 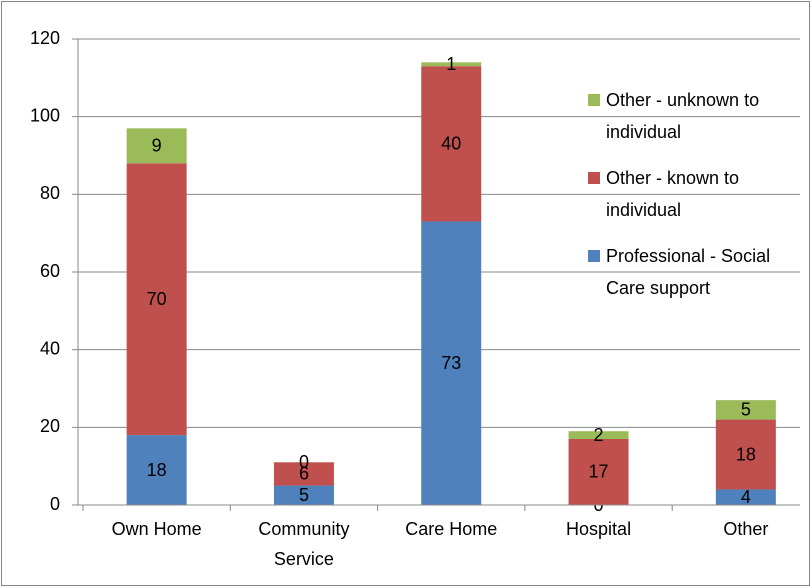 I want to click on legend-item: Other - known to individual, so click(x=695, y=194).